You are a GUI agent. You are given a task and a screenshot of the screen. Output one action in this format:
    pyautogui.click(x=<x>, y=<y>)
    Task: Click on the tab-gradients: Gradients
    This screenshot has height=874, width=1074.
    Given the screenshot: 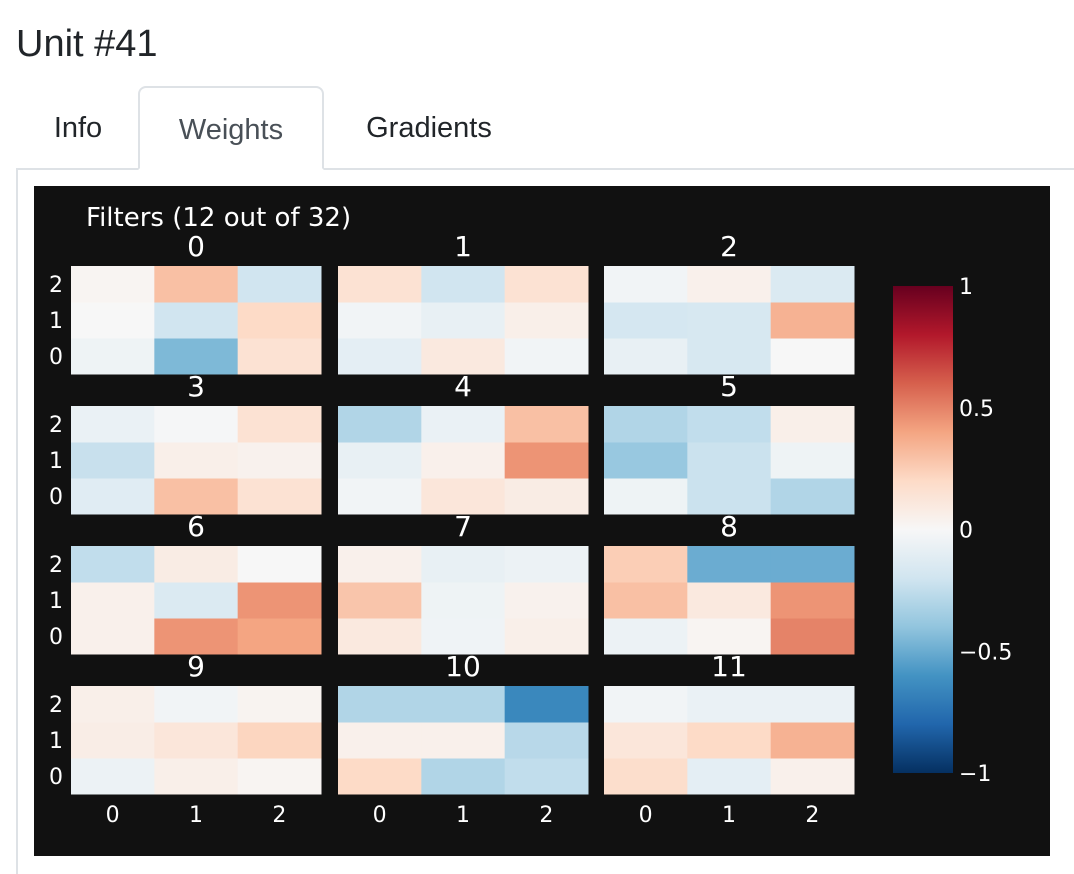 What is the action you would take?
    pyautogui.click(x=429, y=128)
    